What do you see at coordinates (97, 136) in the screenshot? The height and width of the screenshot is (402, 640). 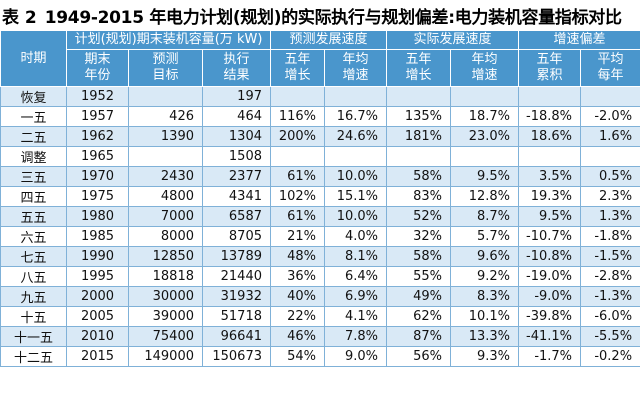 I see `end-year-cell: 1962` at bounding box center [97, 136].